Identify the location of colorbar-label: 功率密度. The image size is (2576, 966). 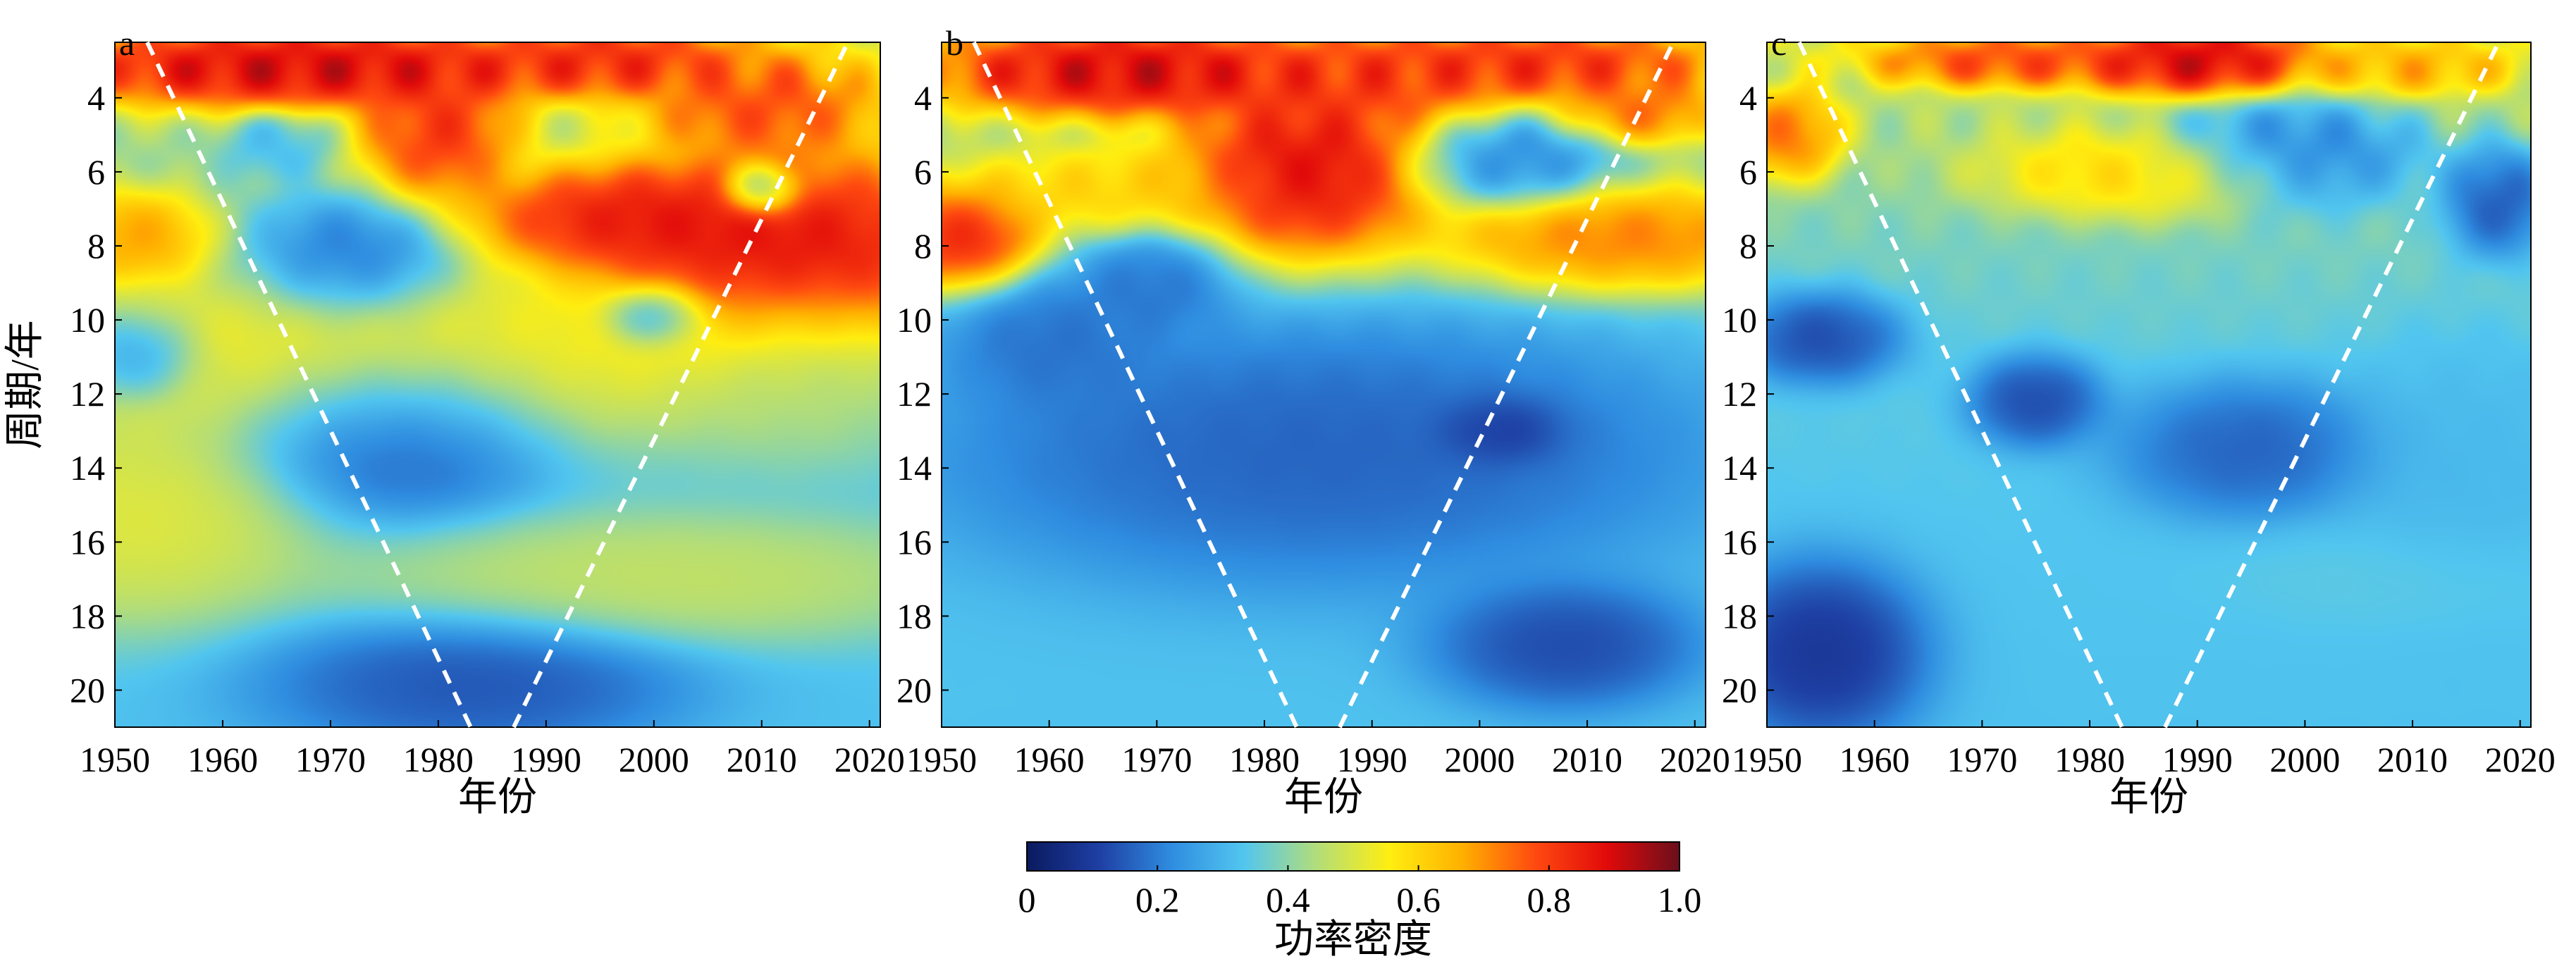
(1353, 940).